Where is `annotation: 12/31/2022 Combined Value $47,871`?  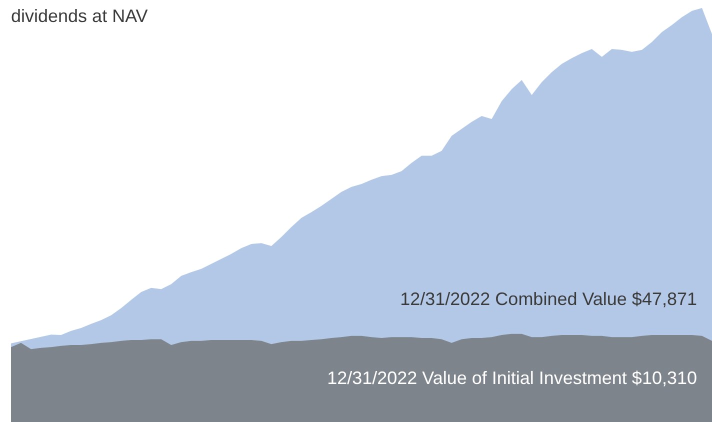
annotation: 12/31/2022 Combined Value $47,871 is located at coordinates (548, 298).